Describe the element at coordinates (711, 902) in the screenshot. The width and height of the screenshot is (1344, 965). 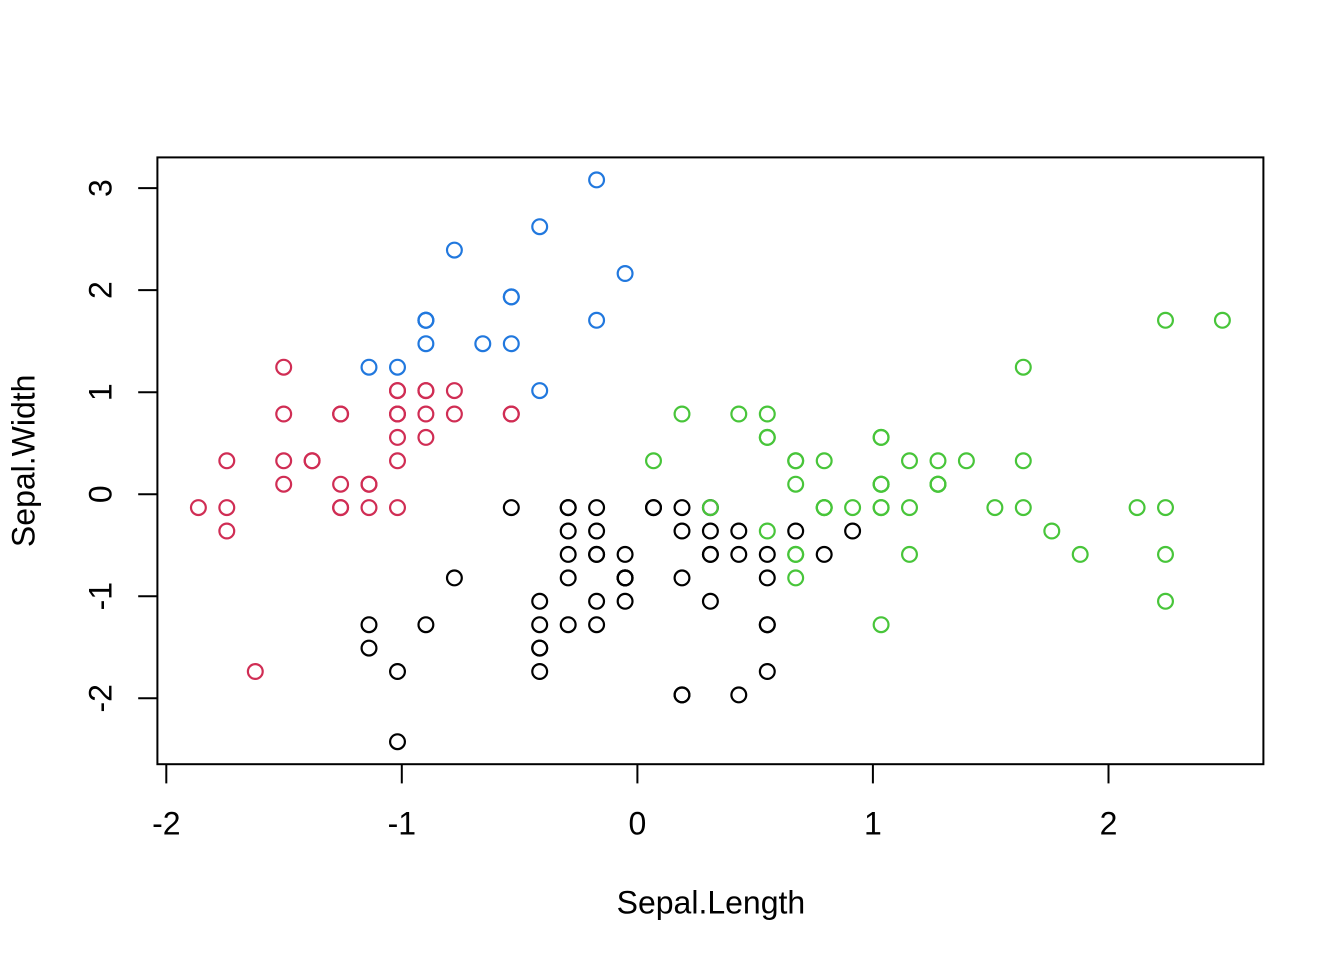
I see `svg-text: Sepal.Length` at that location.